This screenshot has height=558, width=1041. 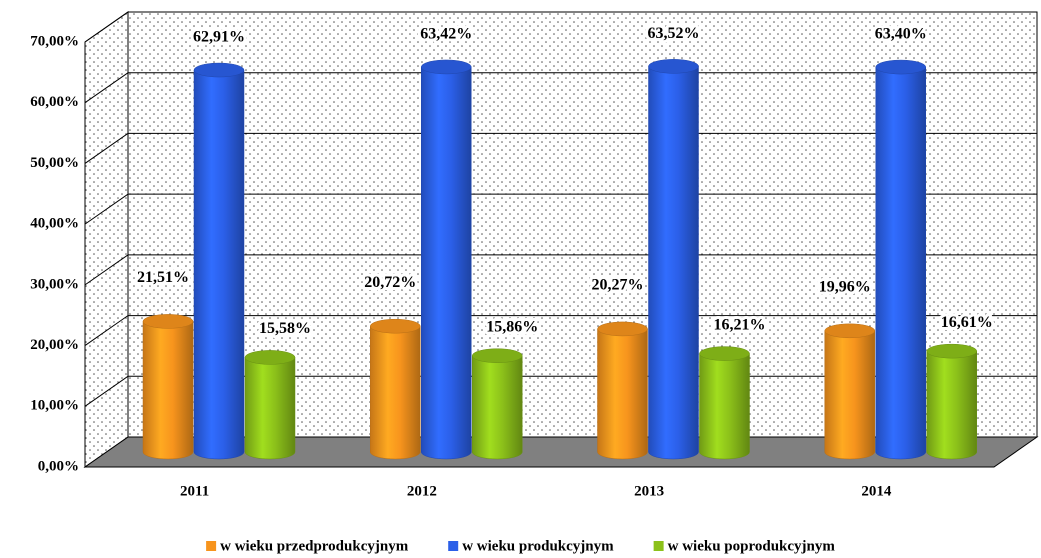 I want to click on value-label: 21,51%, so click(x=163, y=277).